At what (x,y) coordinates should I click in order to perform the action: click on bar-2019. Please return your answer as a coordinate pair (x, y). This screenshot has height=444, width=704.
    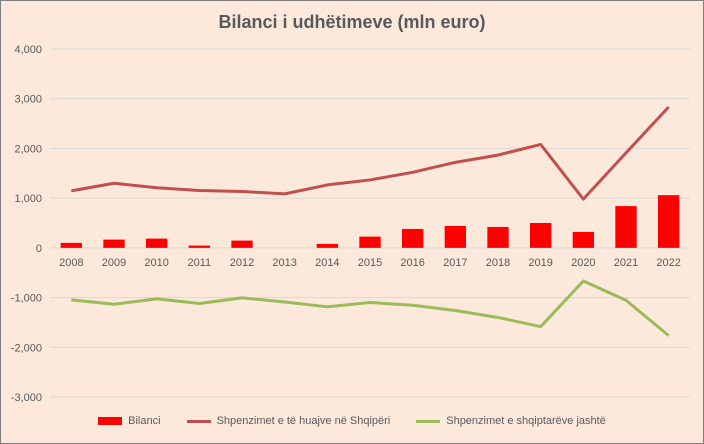
    Looking at the image, I should click on (541, 235).